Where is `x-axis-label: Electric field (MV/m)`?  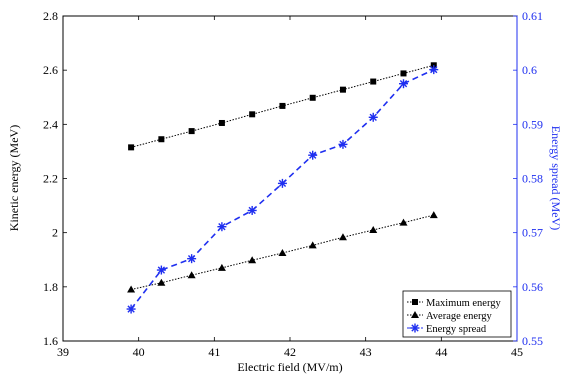 x-axis-label: Electric field (MV/m) is located at coordinates (289, 367).